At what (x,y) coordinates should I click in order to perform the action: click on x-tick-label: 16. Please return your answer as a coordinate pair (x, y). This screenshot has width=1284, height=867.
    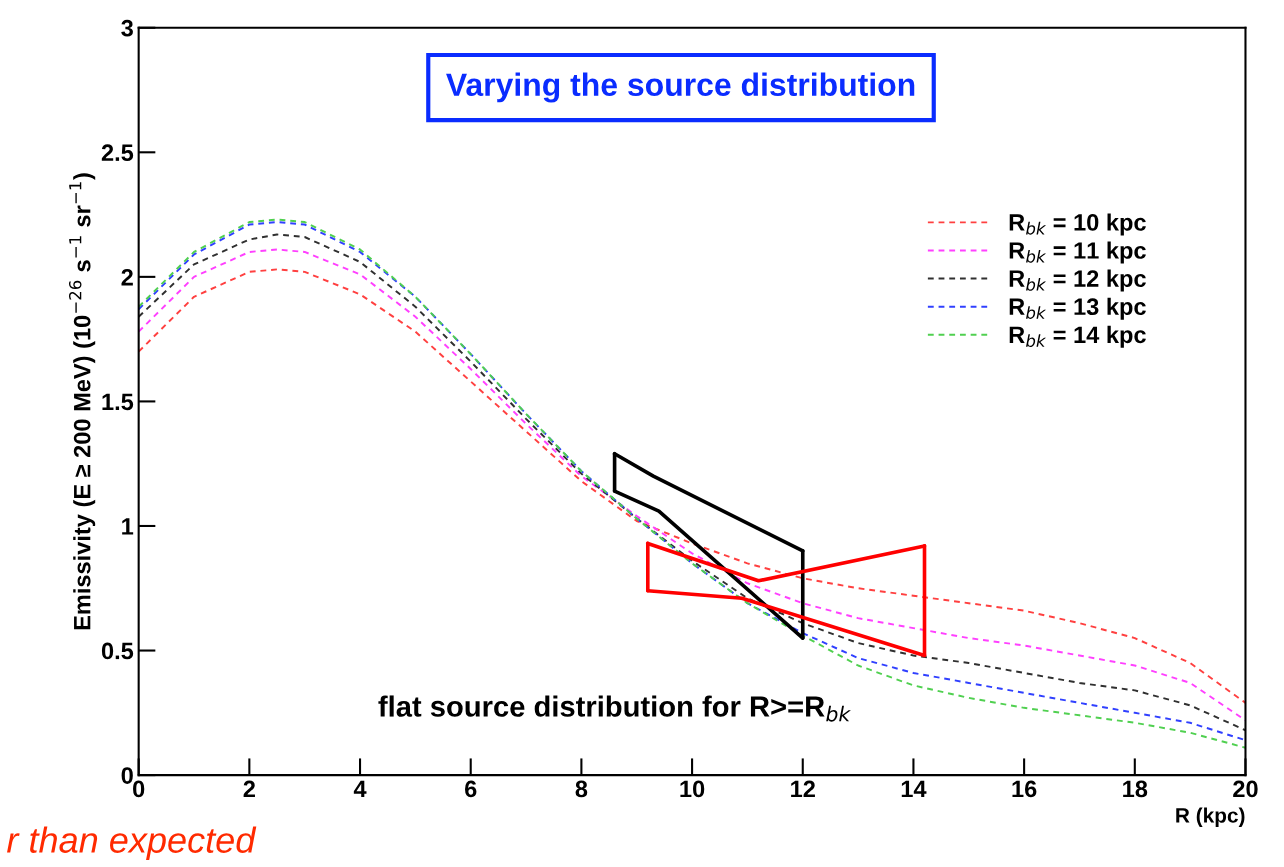
    Looking at the image, I should click on (1024, 789).